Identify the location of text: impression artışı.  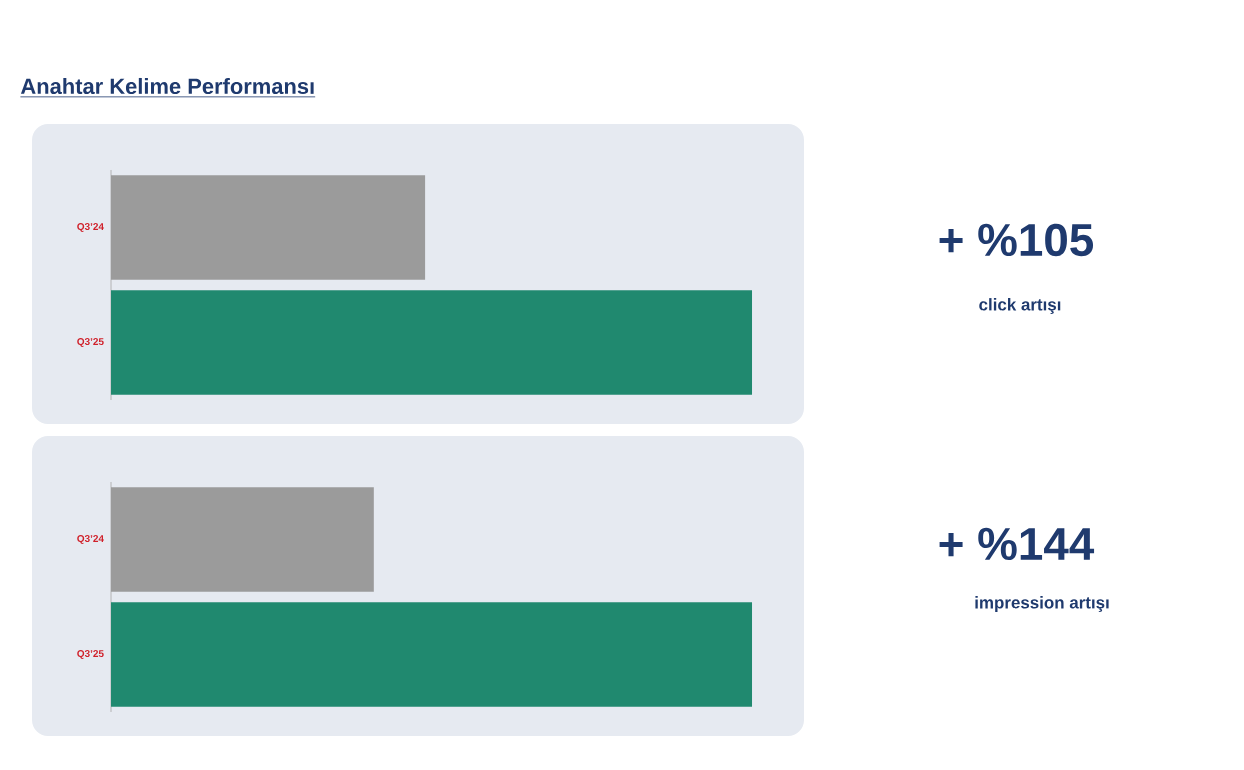
(1042, 604).